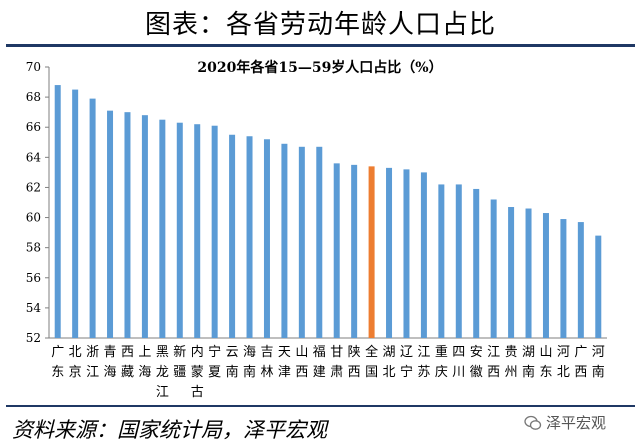 The height and width of the screenshot is (448, 641). Describe the element at coordinates (354, 362) in the screenshot. I see `x-tick-label: 陕西` at that location.